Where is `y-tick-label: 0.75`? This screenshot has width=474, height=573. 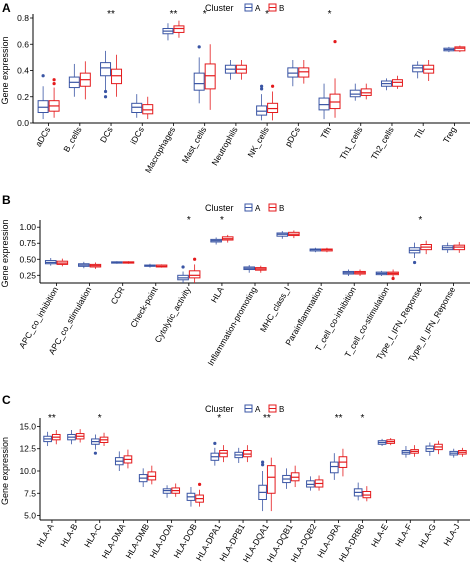 y-tick-label: 0.75 is located at coordinates (27, 243).